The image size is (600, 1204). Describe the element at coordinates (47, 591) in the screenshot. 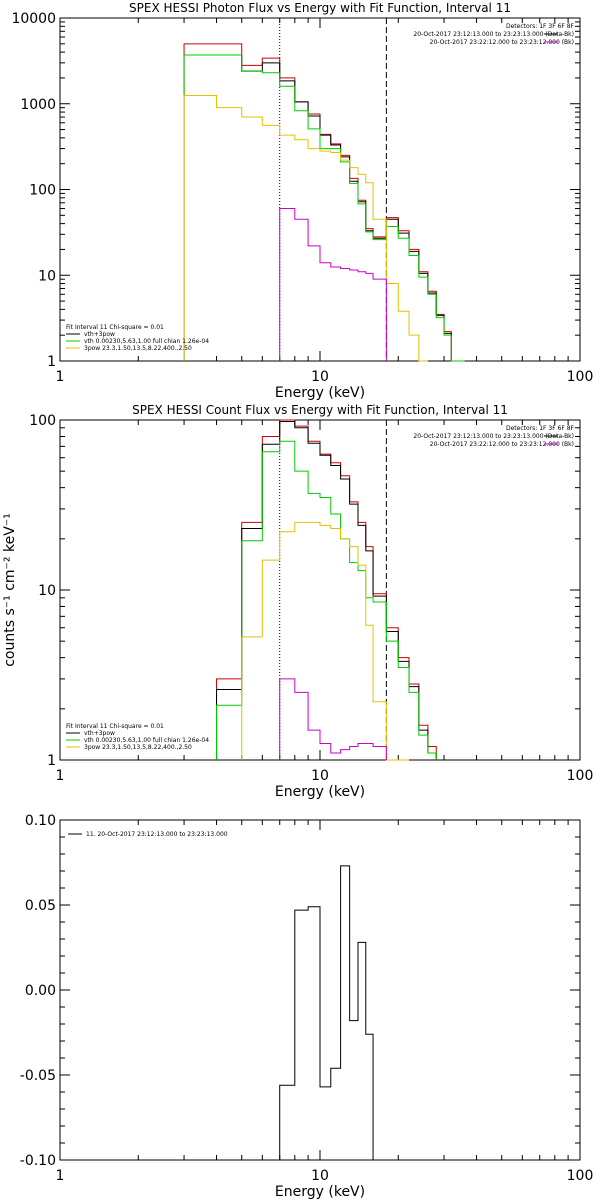

I see `chart2-y-tick-label: 10` at that location.